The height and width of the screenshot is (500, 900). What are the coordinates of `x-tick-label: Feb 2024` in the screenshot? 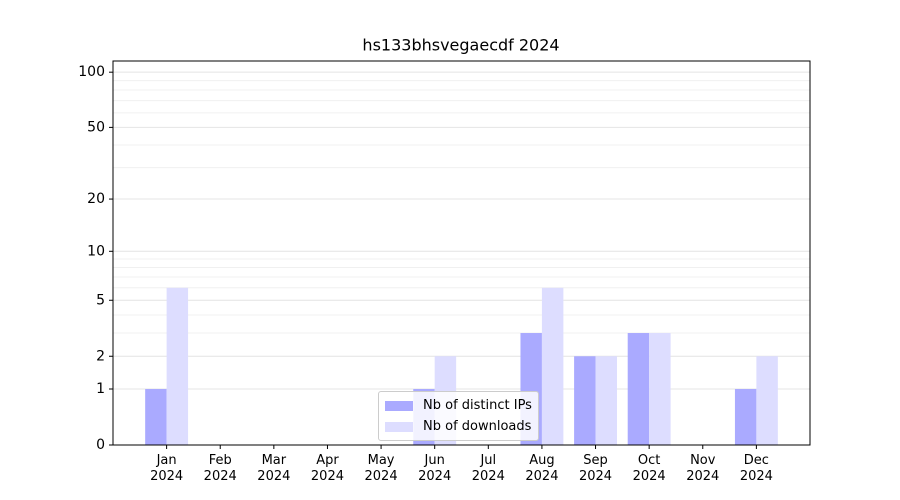 It's located at (220, 468).